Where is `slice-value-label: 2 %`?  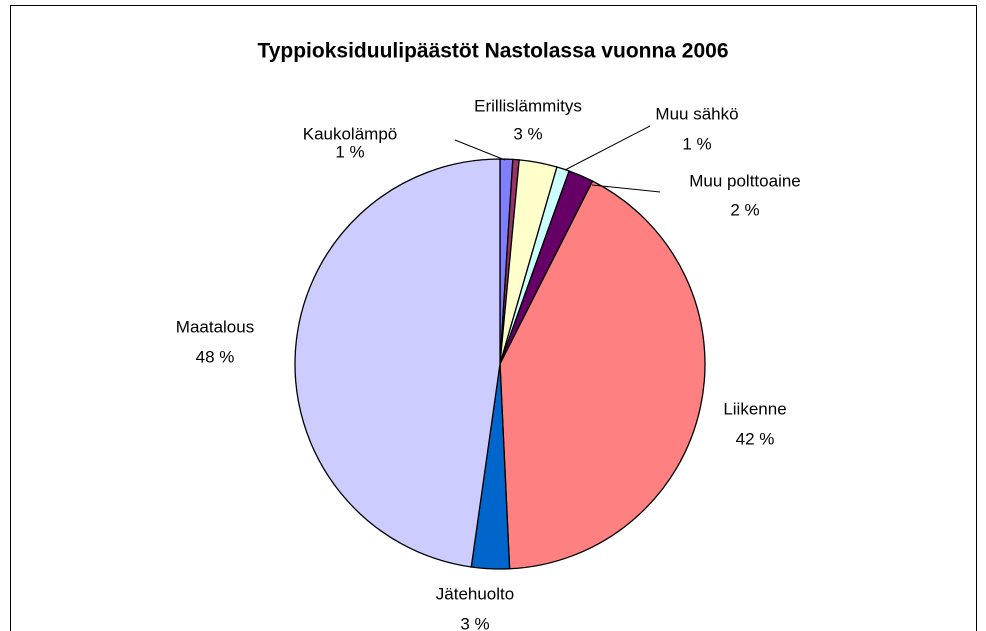
slice-value-label: 2 % is located at coordinates (744, 209).